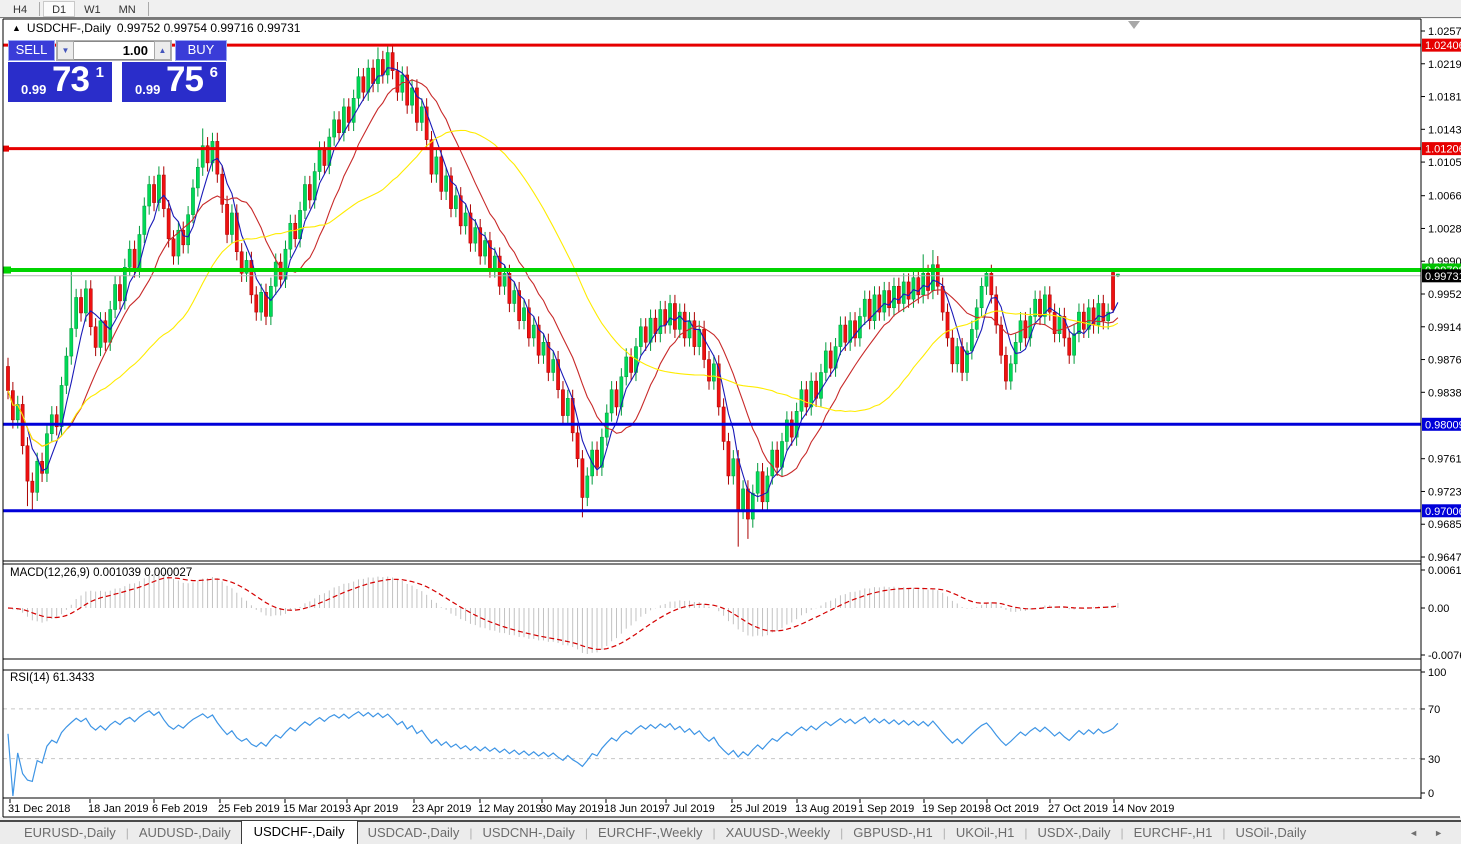 Image resolution: width=1461 pixels, height=844 pixels. What do you see at coordinates (20, 9) in the screenshot?
I see `timeframe-button-h4: H4` at bounding box center [20, 9].